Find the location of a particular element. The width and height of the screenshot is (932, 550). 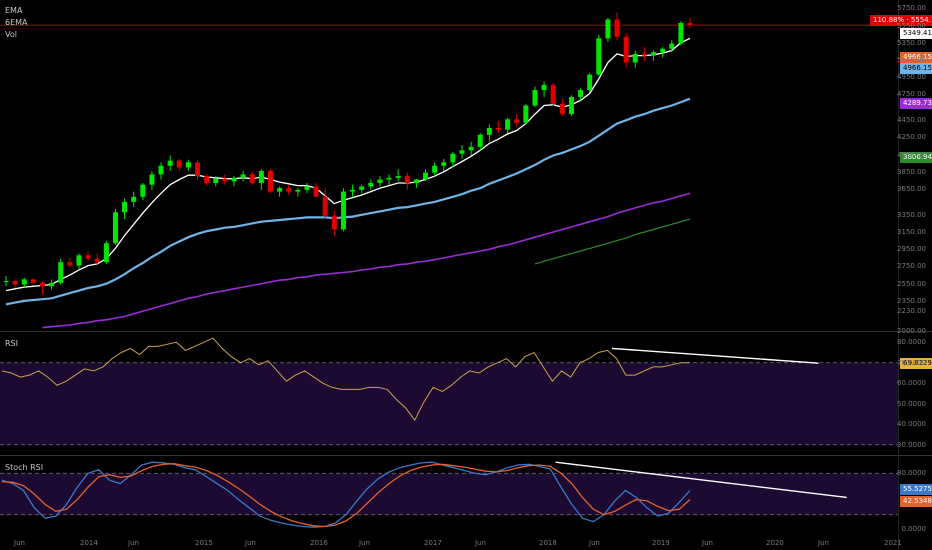

rsi-y-tick: 70.0000 is located at coordinates (911, 362).